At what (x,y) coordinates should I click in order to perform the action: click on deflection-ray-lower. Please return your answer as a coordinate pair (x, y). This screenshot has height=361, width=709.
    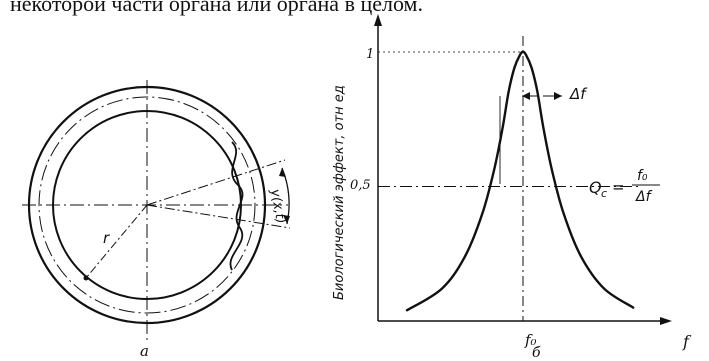
    Looking at the image, I should click on (218, 216).